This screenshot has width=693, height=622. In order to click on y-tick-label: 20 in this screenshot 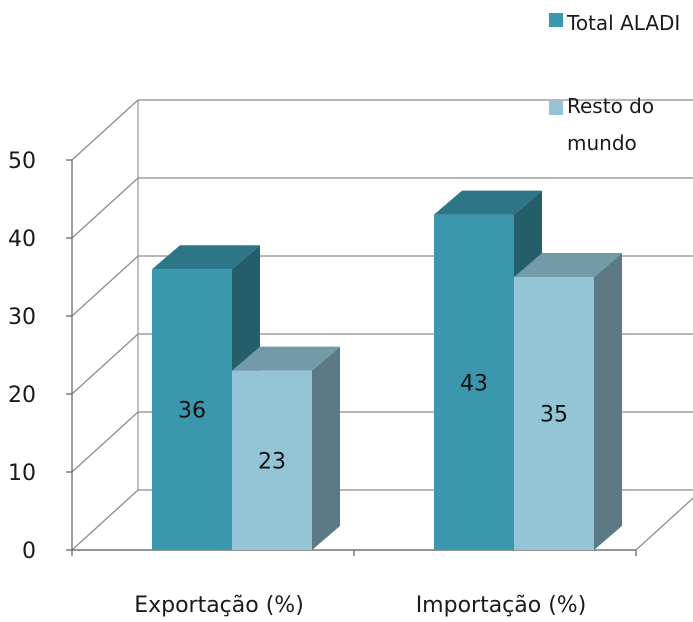, I will do `click(22, 395)`.